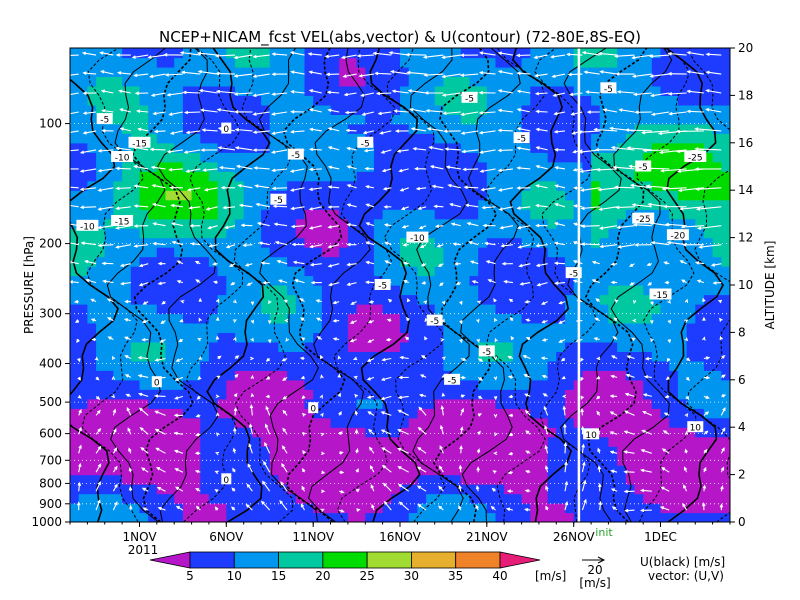 The width and height of the screenshot is (800, 600). I want to click on colorbar-tick-label: 35, so click(455, 576).